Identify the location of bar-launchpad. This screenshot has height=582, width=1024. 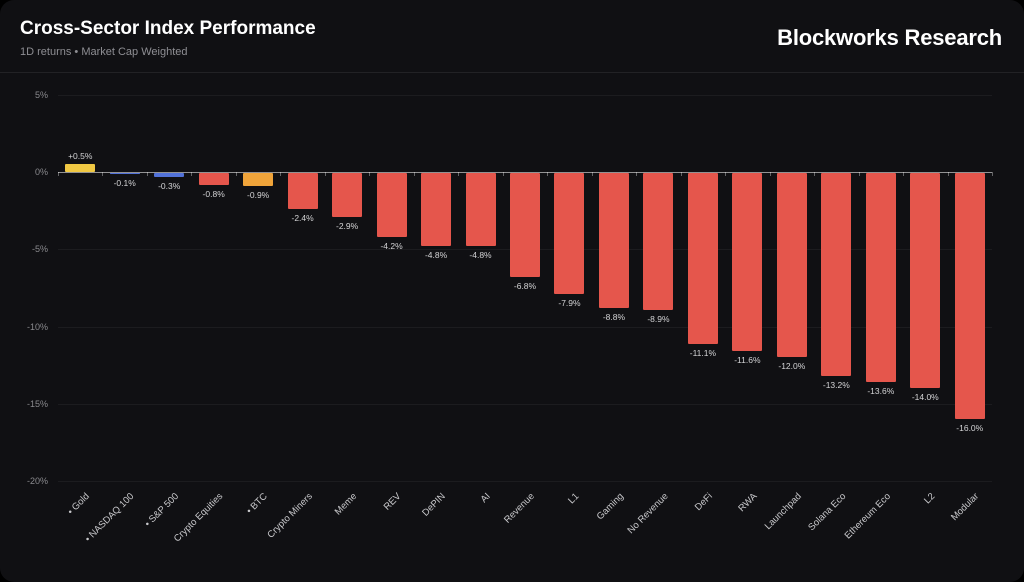
(791, 265).